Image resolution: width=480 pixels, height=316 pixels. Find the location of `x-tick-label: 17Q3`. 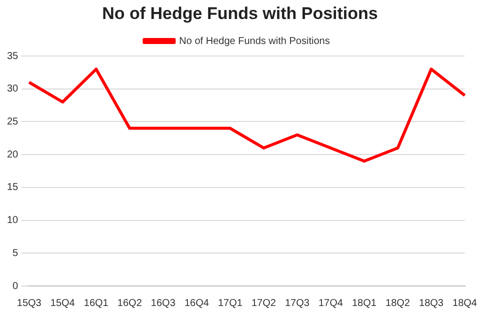

x-tick-label: 17Q3 is located at coordinates (297, 303).